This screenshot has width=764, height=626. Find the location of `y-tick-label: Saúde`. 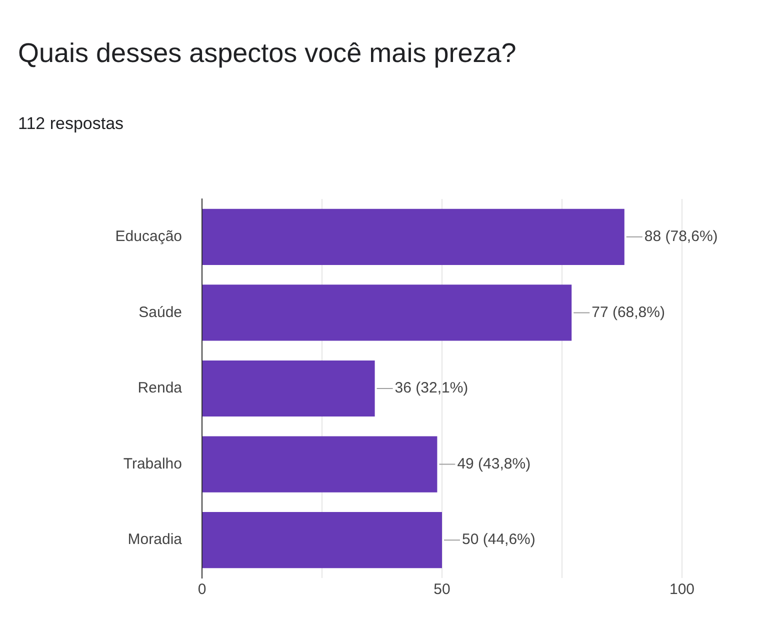

y-tick-label: Saúde is located at coordinates (160, 312).